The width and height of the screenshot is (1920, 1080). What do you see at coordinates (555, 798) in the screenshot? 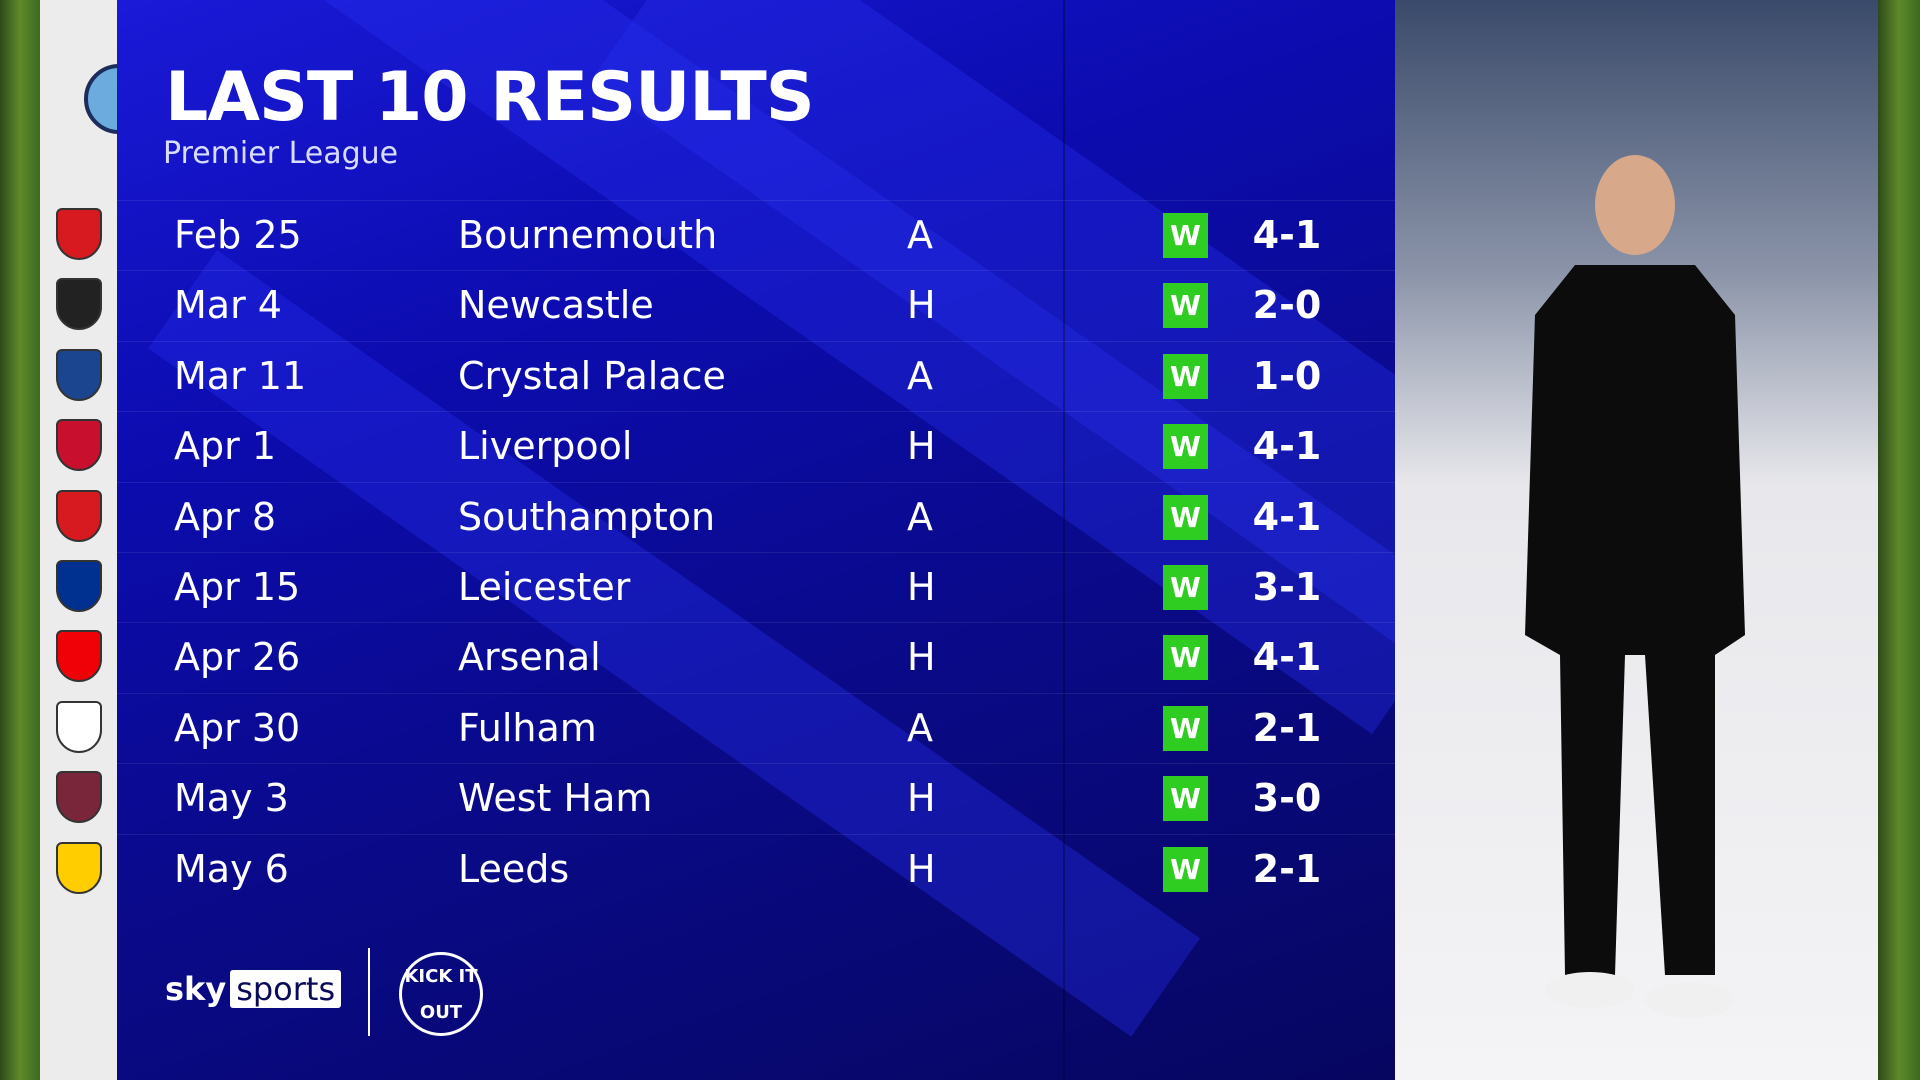
I see `opponent-name: West Ham` at bounding box center [555, 798].